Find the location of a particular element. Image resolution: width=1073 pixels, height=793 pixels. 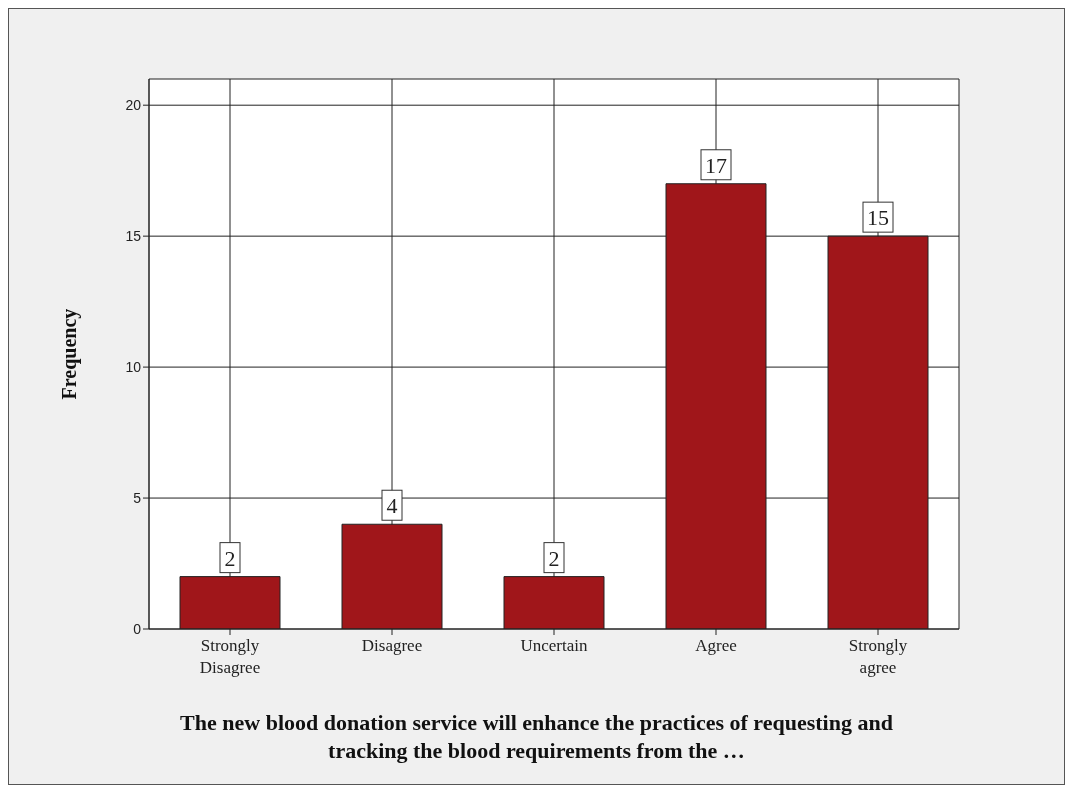

y-tick-label: 10 is located at coordinates (133, 367).